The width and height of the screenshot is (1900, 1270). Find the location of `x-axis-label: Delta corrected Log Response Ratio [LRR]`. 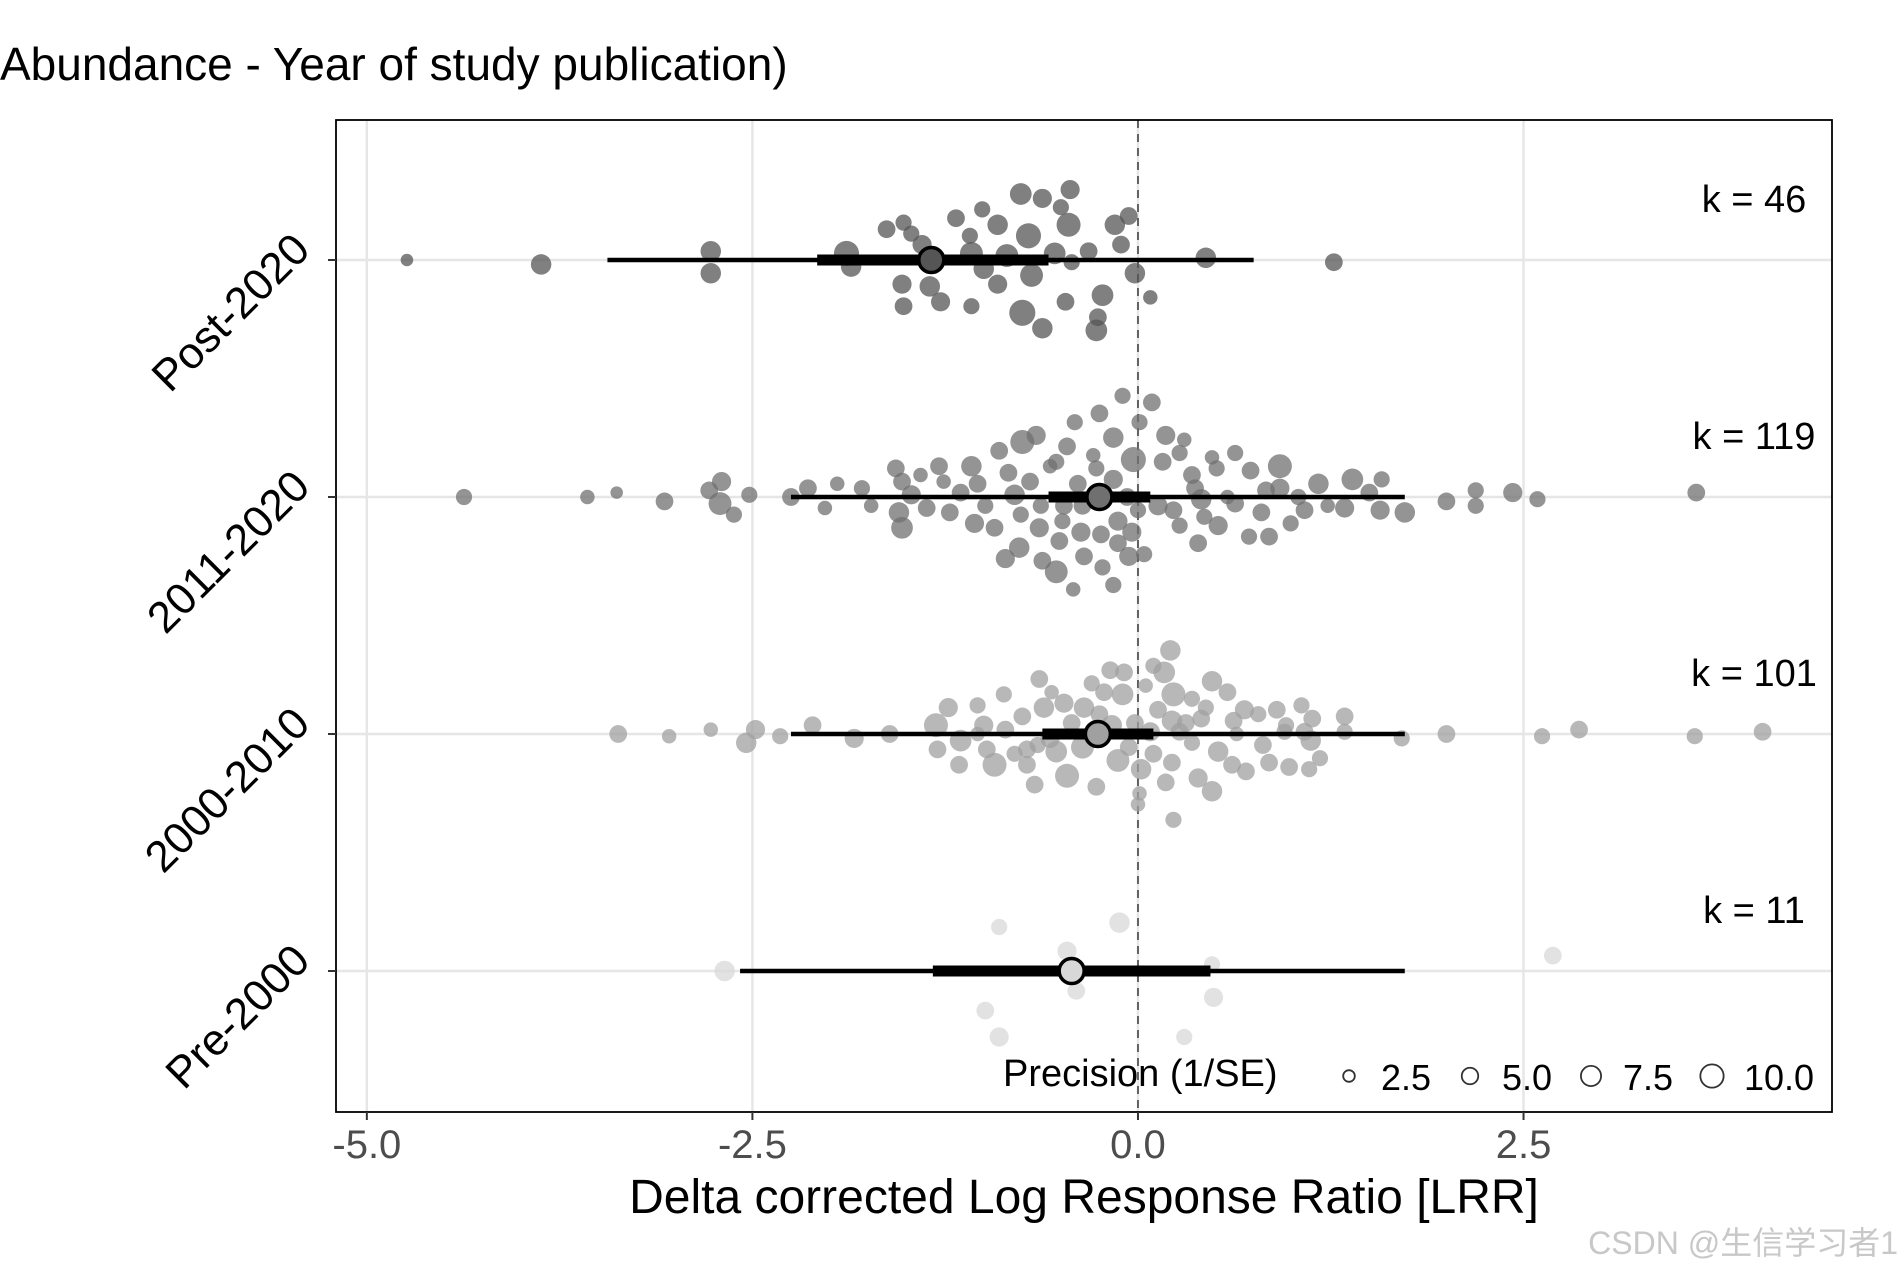

x-axis-label: Delta corrected Log Response Ratio [LRR] is located at coordinates (1084, 1197).